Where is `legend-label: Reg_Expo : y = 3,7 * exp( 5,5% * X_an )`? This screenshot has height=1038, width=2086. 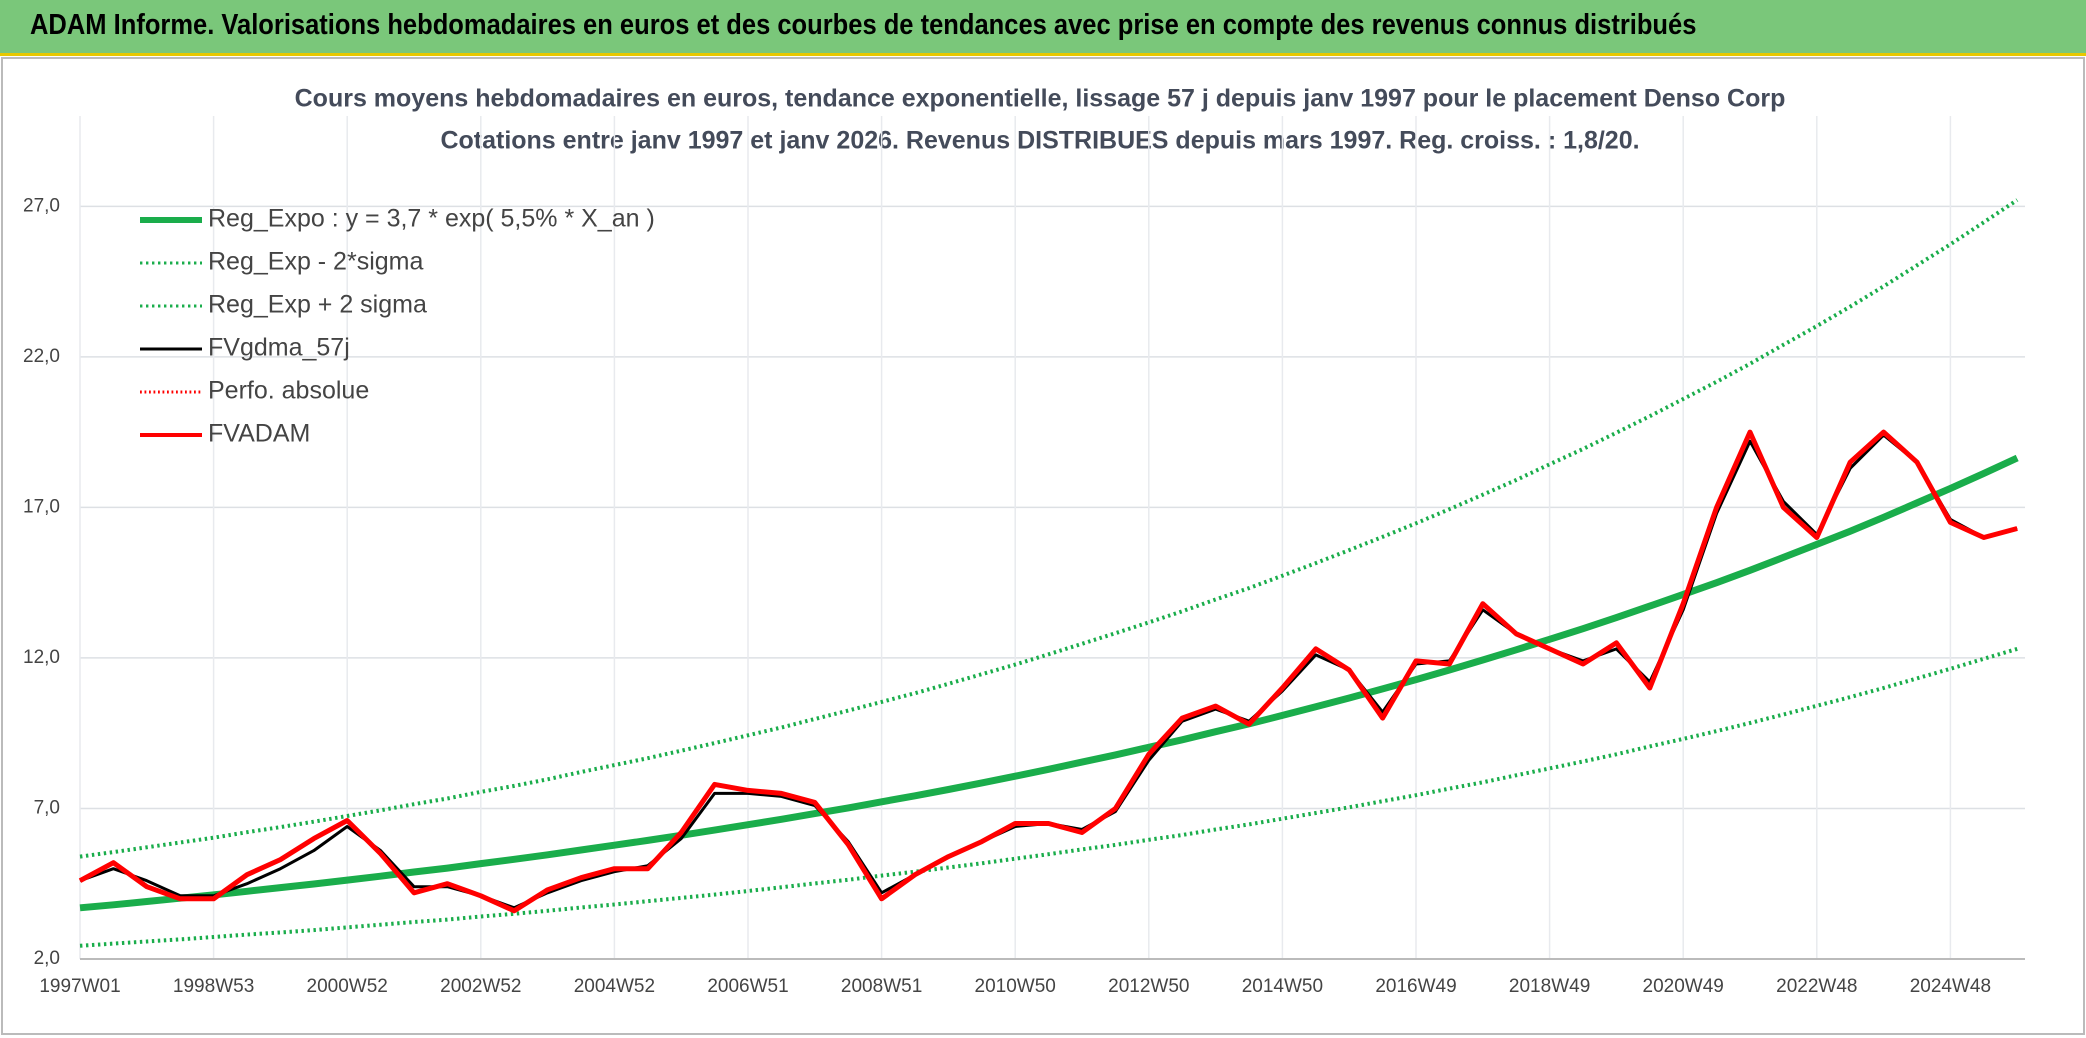
legend-label: Reg_Expo : y = 3,7 * exp( 5,5% * X_an ) is located at coordinates (431, 219).